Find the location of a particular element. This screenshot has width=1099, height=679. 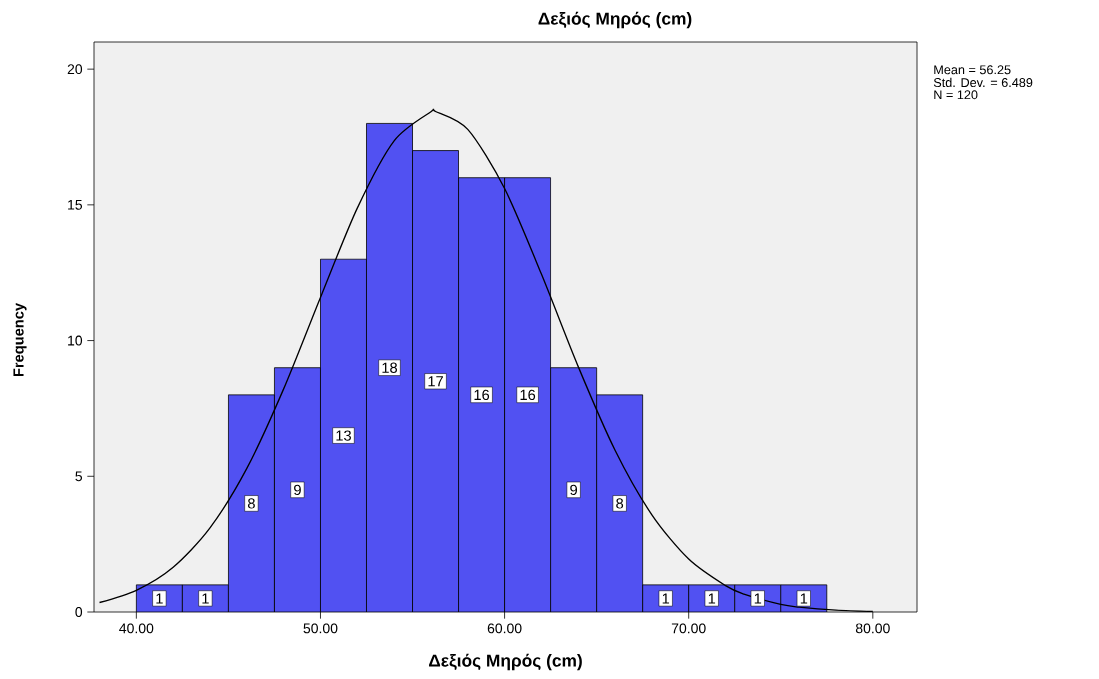

x-tick-label: 80.00 is located at coordinates (872, 628).